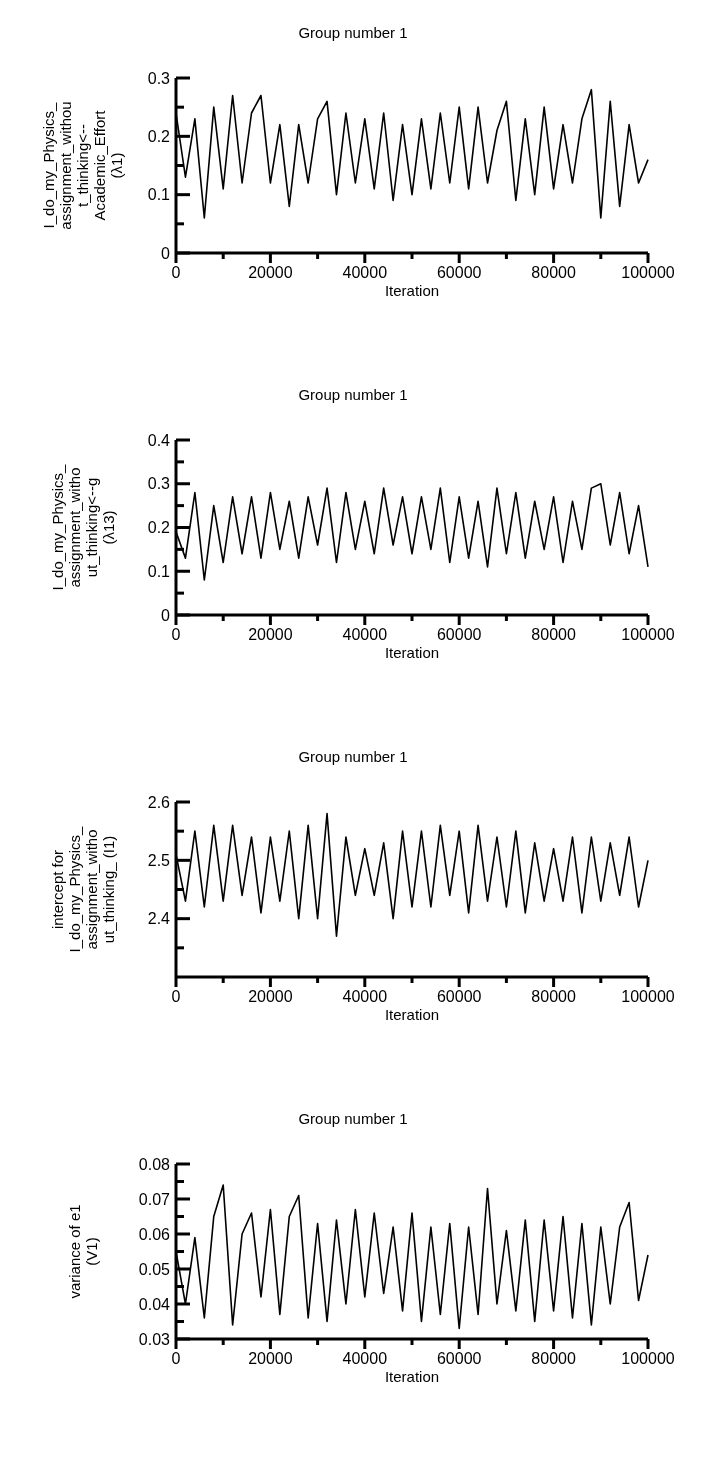 The width and height of the screenshot is (709, 1463). What do you see at coordinates (82, 527) in the screenshot?
I see `y-axis-title: I_do_my_Physics_ assignment_witho ut_thinking<--g (λ13)` at bounding box center [82, 527].